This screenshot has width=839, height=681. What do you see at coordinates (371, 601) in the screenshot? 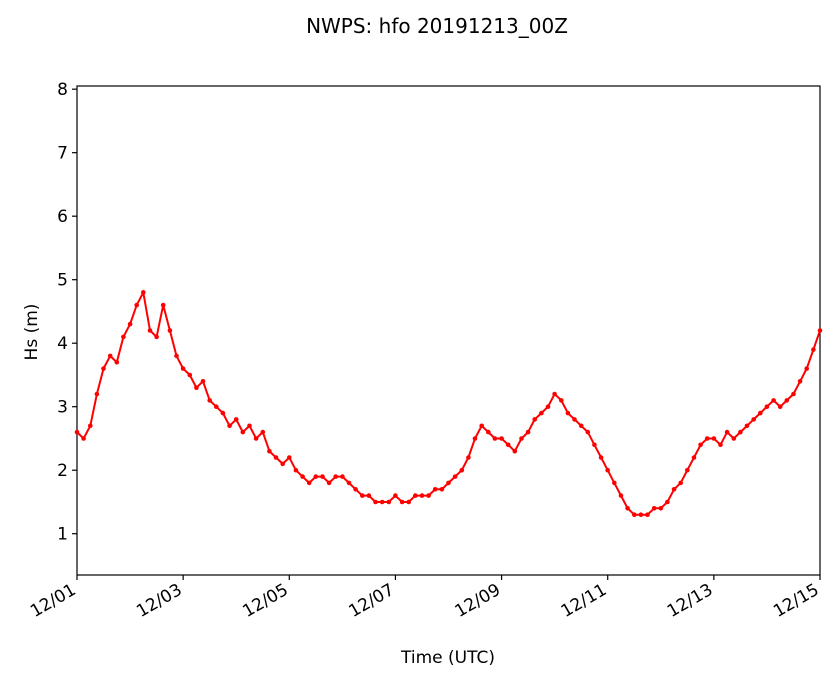
I see `x-tick-label: 12/07` at bounding box center [371, 601].